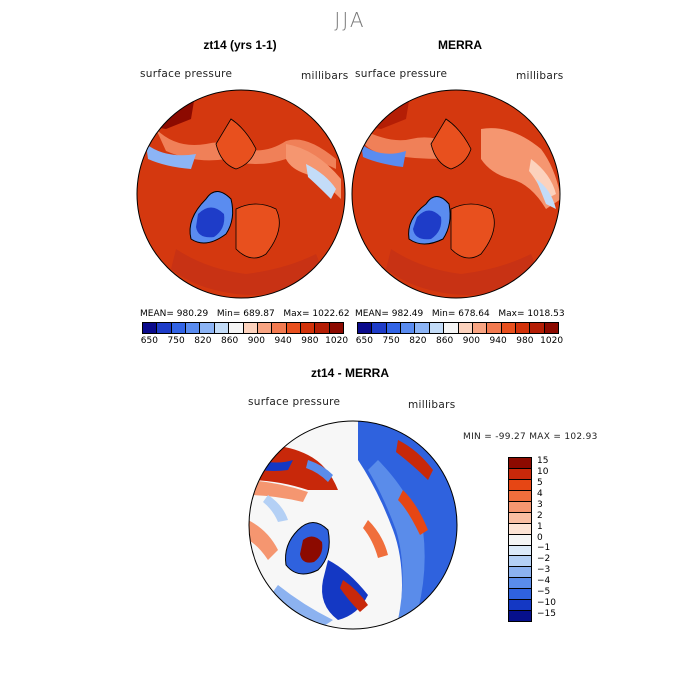  I want to click on panel-1-colorbar-ticks: 650 750 820 860 900 940 980 1020, so click(243, 341).